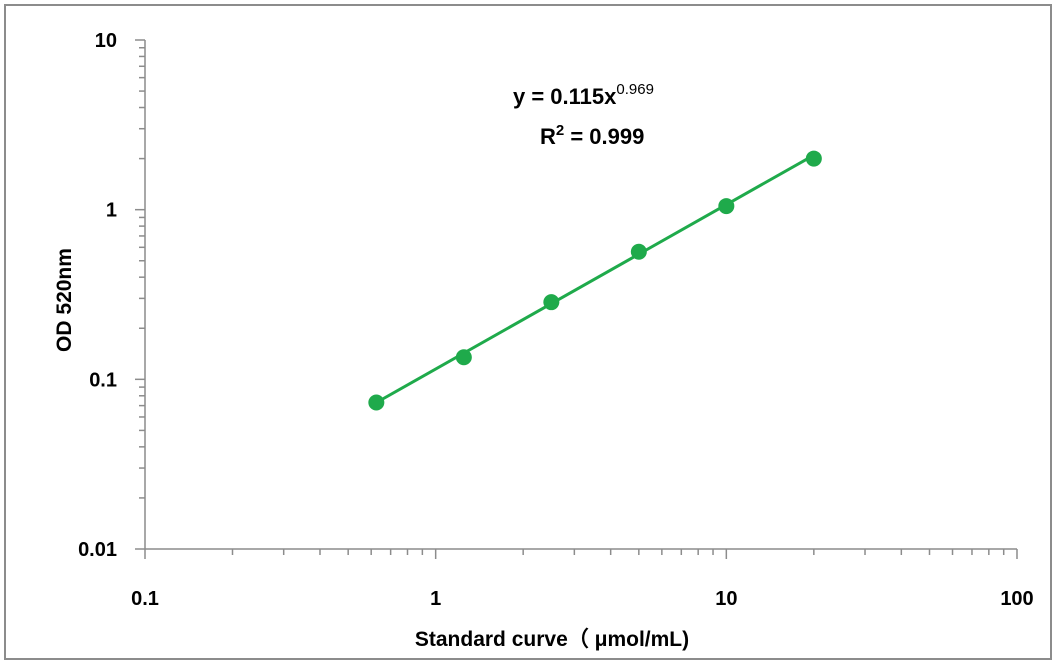 This screenshot has width=1060, height=666. What do you see at coordinates (560, 130) in the screenshot?
I see `r2-exponent: 2` at bounding box center [560, 130].